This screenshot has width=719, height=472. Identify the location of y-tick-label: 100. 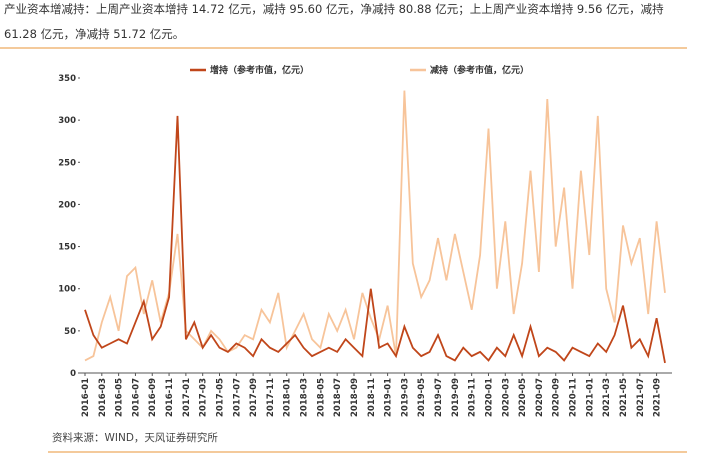
(67, 290).